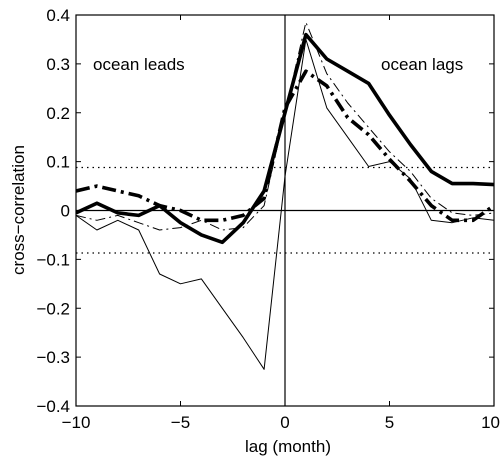 The width and height of the screenshot is (504, 462). What do you see at coordinates (58, 15) in the screenshot?
I see `y-tick-label: 0.4` at bounding box center [58, 15].